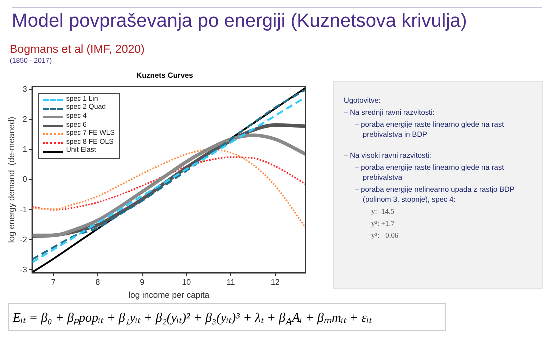 This screenshot has height=337, width=550. What do you see at coordinates (227, 317) in the screenshot?
I see `text: Eᵢₜ = β₀ + βₚpopᵢₜ + β₁yᵢₜ + β₂(yᵢₜ)² + β₃(yᵢₜ)³ + λₜ + β$_{A}$Aᵢ + βₘmᵢₜ + εᵢₜ` at bounding box center [227, 317].